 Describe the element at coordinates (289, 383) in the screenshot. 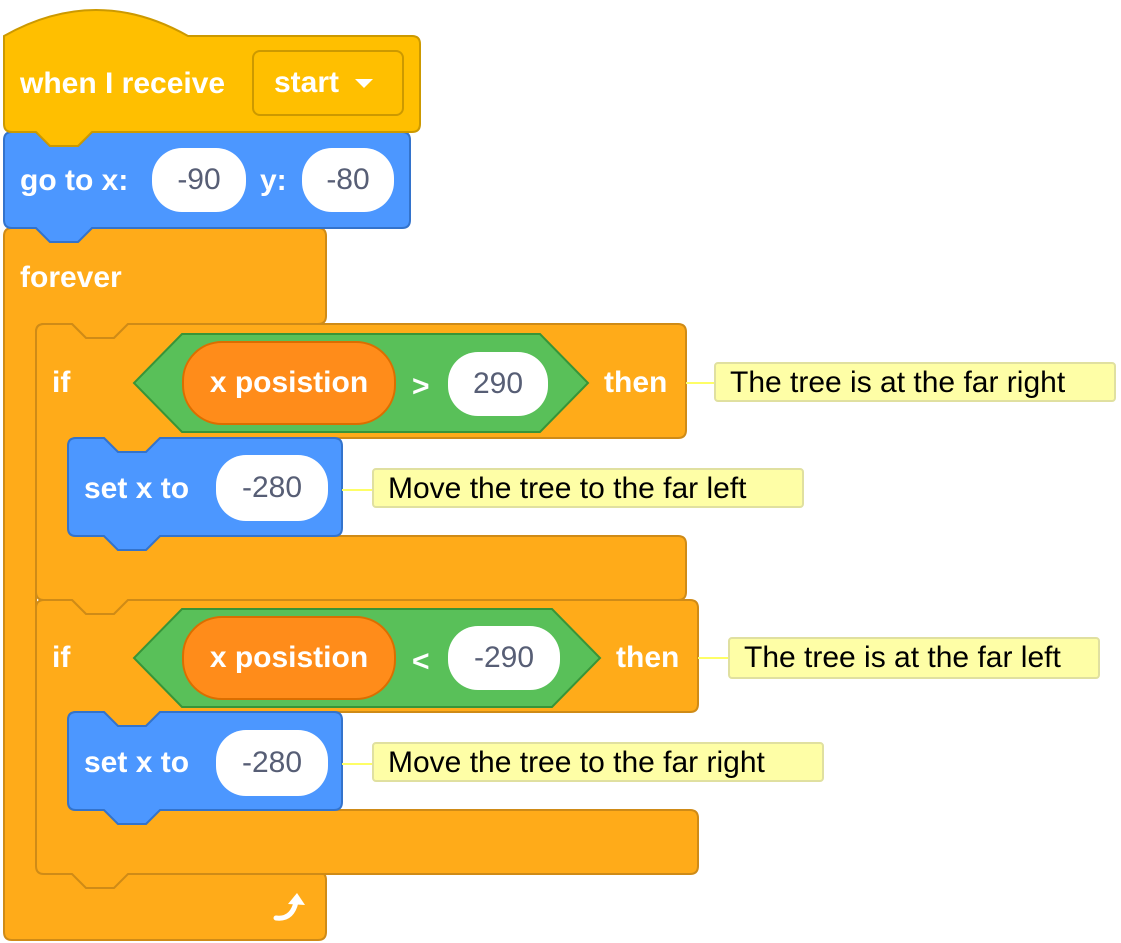

I see `x-position-reporter-1: x posistion` at that location.